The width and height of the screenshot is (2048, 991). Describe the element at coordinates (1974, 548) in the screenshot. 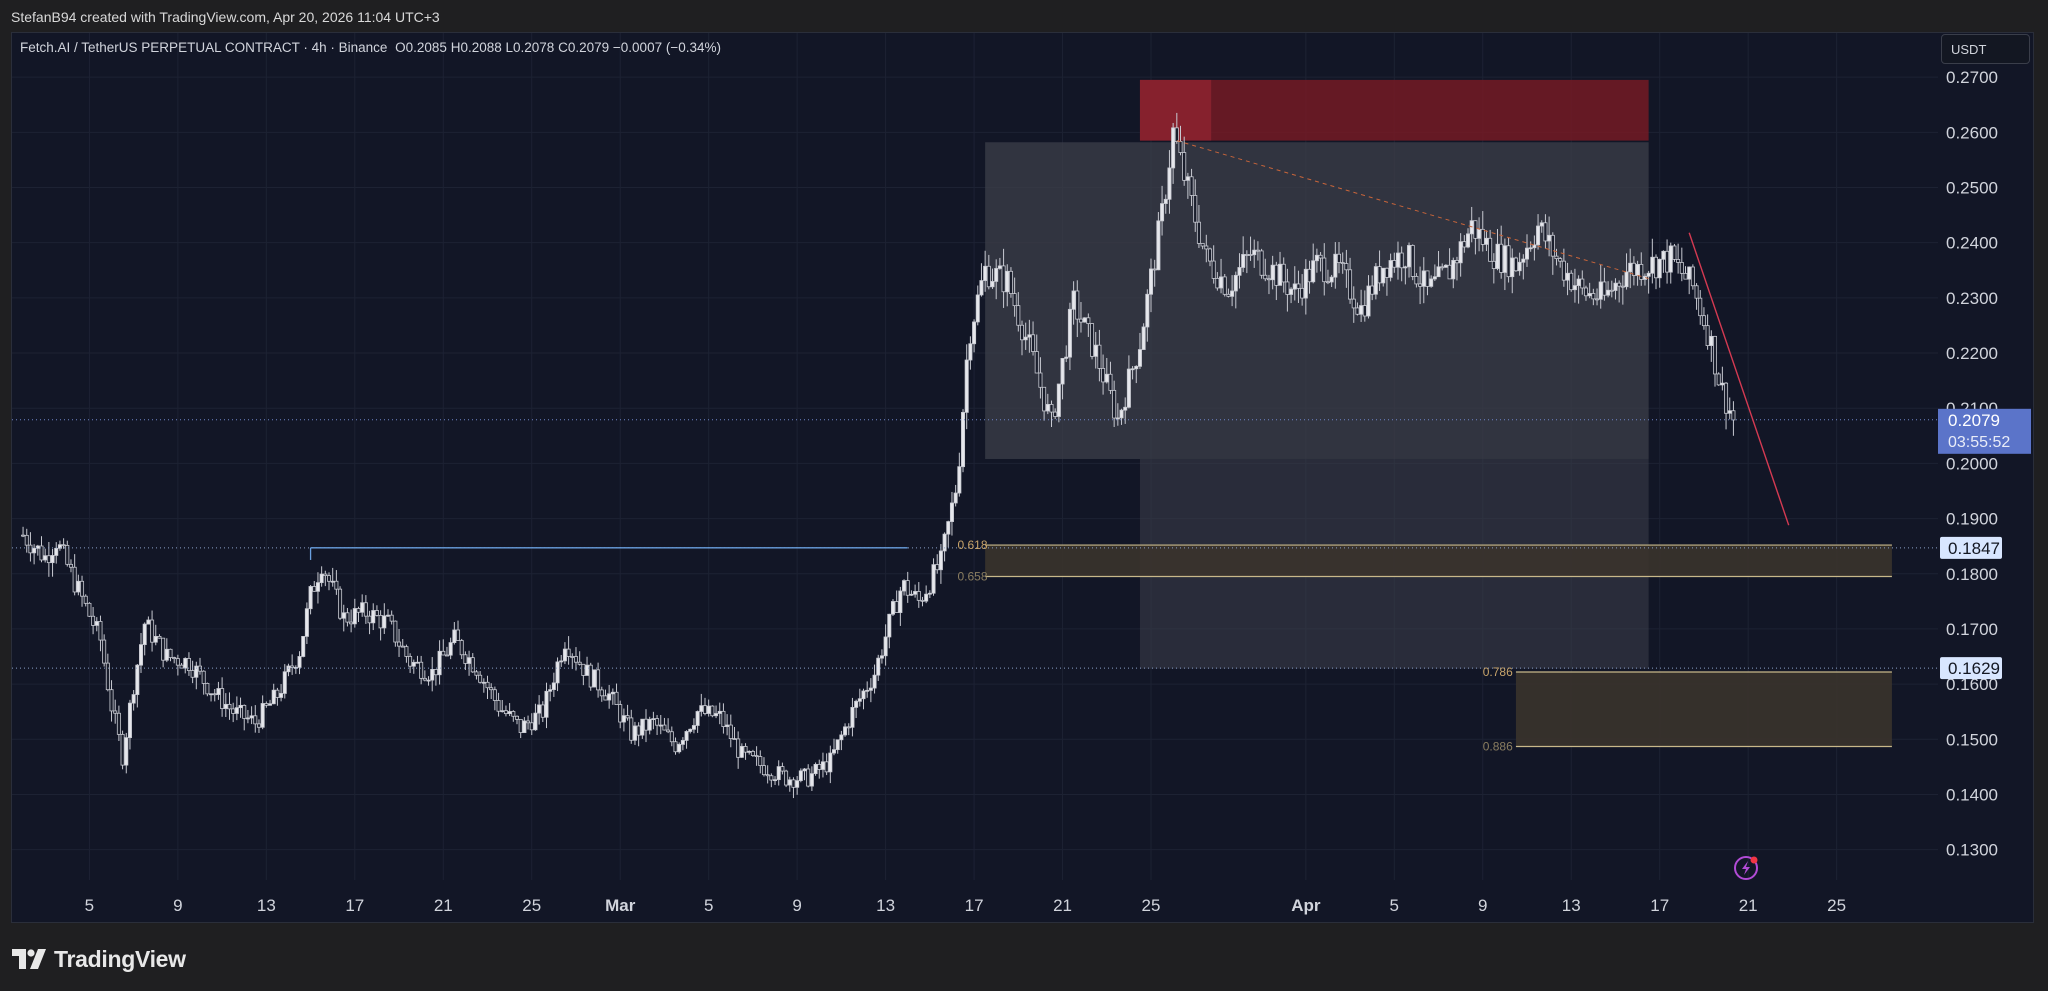

I see `level-price-label: 0.1847` at that location.